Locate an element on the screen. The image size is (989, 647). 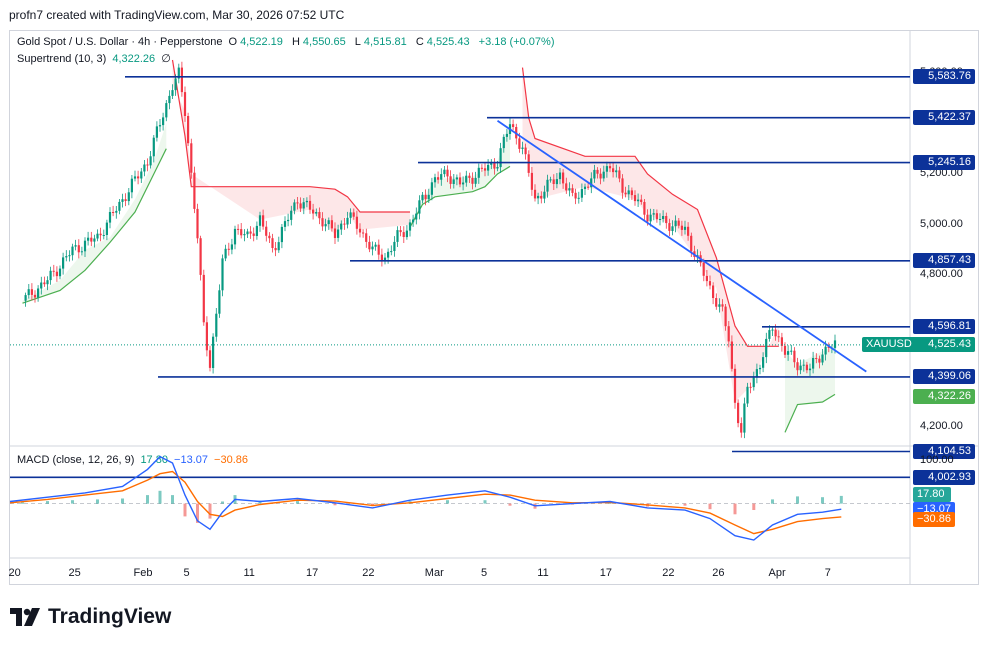
legend-low: L 4,515.81 is located at coordinates (380, 42).